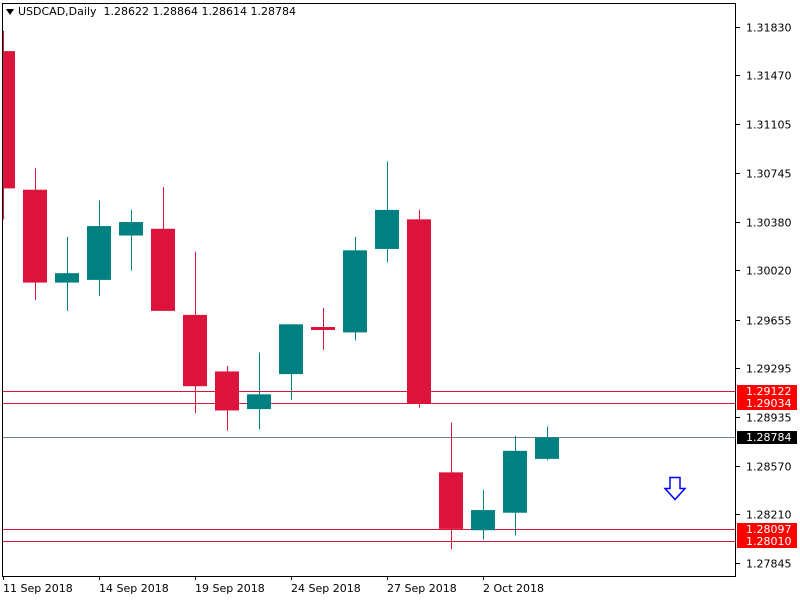  I want to click on x-tick-label-2: 19 Sep 2018, so click(230, 588).